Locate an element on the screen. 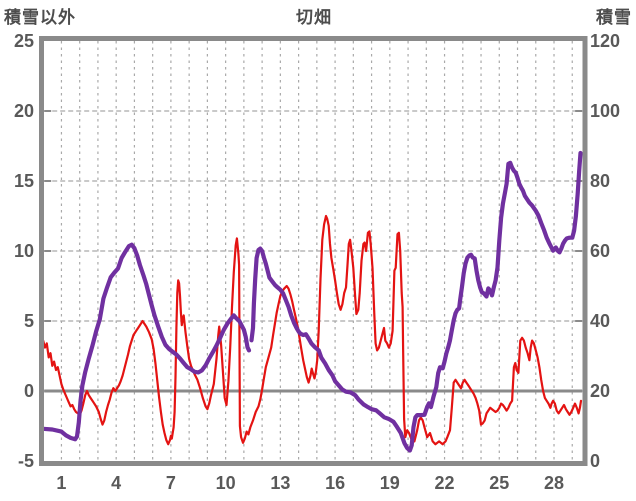  right-axis-title: 積雪 is located at coordinates (614, 17).